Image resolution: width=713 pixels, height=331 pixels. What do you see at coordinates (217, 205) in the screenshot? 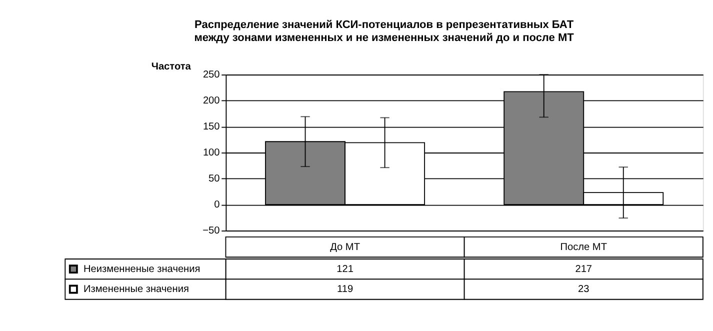
I see `y-tick-label: 0` at bounding box center [217, 205].